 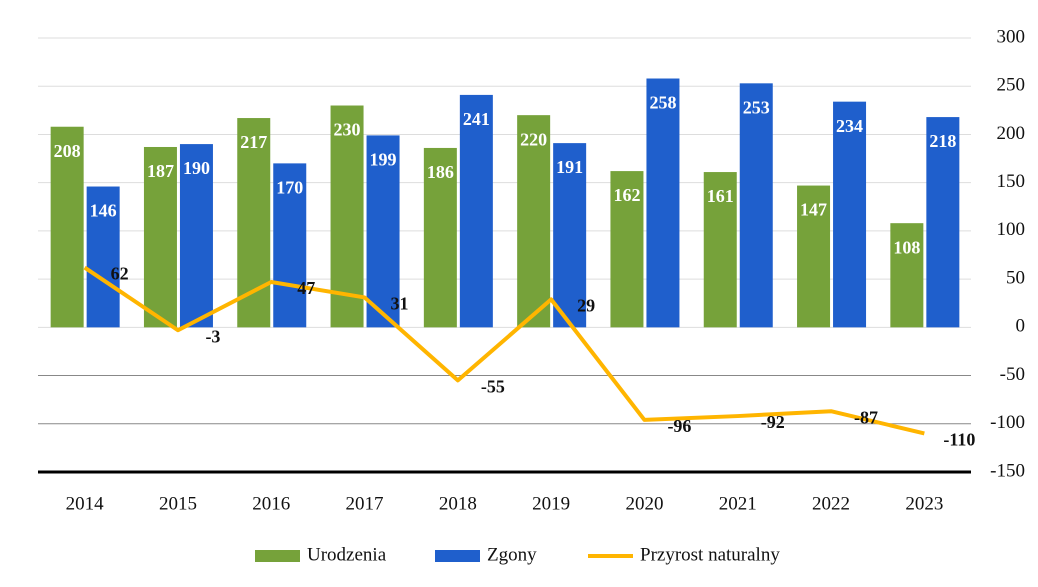 What do you see at coordinates (1011, 36) in the screenshot?
I see `y-tick-label: 300` at bounding box center [1011, 36].